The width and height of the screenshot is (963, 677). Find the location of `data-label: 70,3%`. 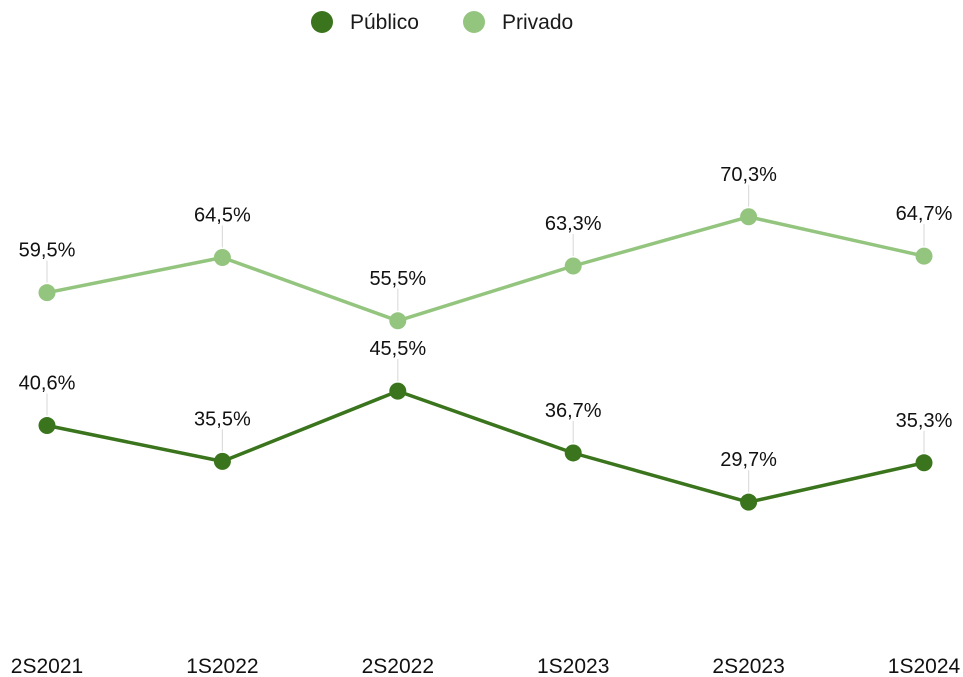

data-label: 70,3% is located at coordinates (748, 175).